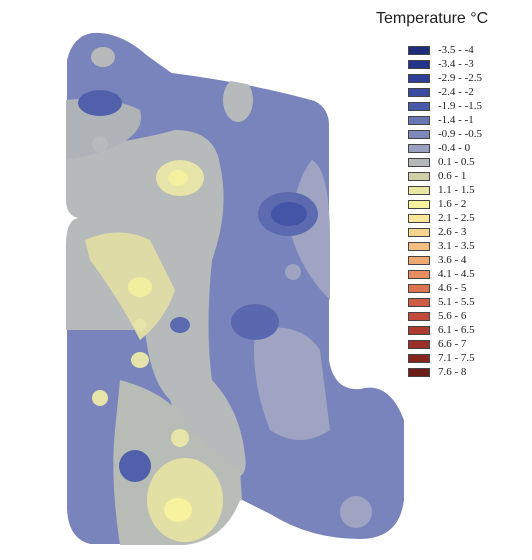 This screenshot has height=560, width=532. I want to click on legend-label: 4.1 - 4.5, so click(456, 274).